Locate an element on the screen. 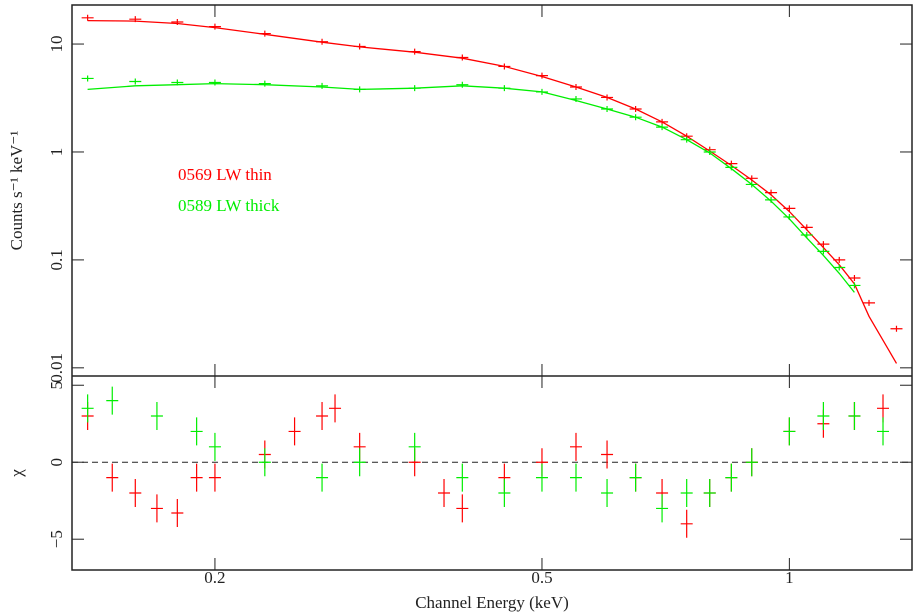 The width and height of the screenshot is (916, 616). y-tick-label: 10 is located at coordinates (56, 44).